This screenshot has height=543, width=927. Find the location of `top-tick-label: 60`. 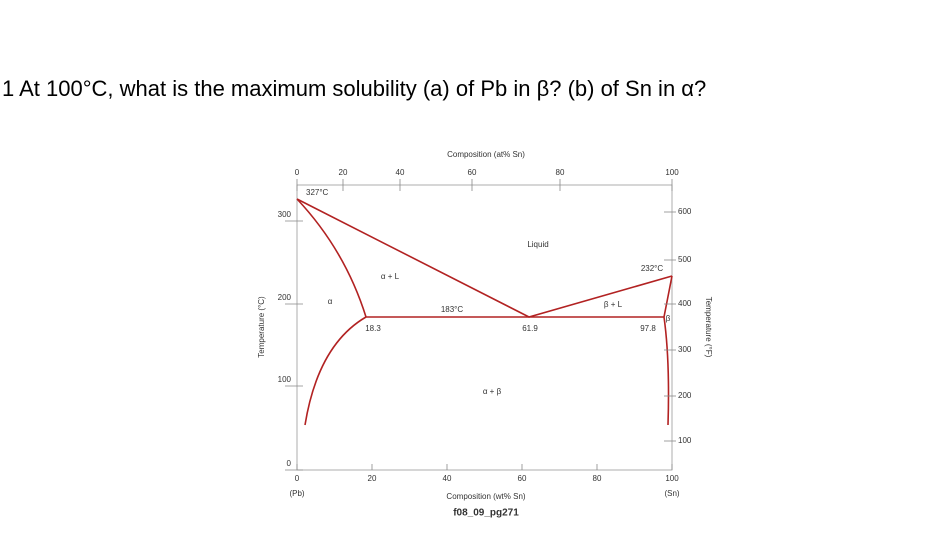

top-tick-label: 60 is located at coordinates (472, 172).